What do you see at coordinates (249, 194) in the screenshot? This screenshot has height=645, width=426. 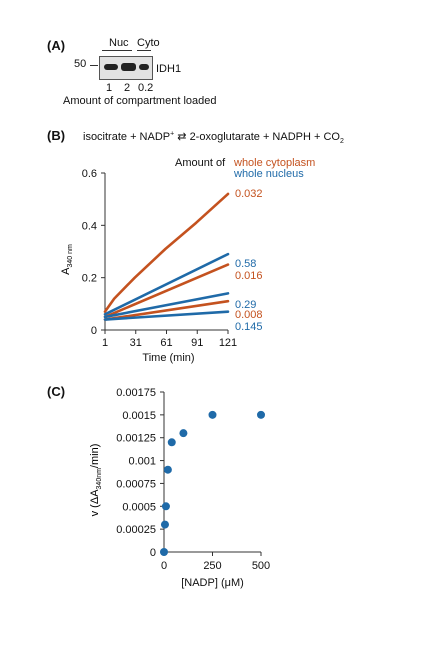 I see `series-label-0.032: 0.032` at bounding box center [249, 194].